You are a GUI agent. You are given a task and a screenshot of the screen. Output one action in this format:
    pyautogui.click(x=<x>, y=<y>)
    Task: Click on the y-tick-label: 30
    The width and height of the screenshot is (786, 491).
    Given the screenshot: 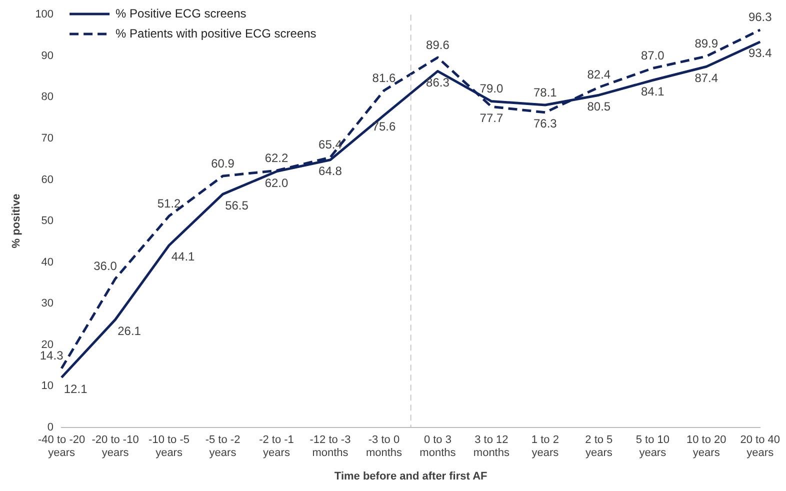 What is the action you would take?
    pyautogui.click(x=47, y=304)
    